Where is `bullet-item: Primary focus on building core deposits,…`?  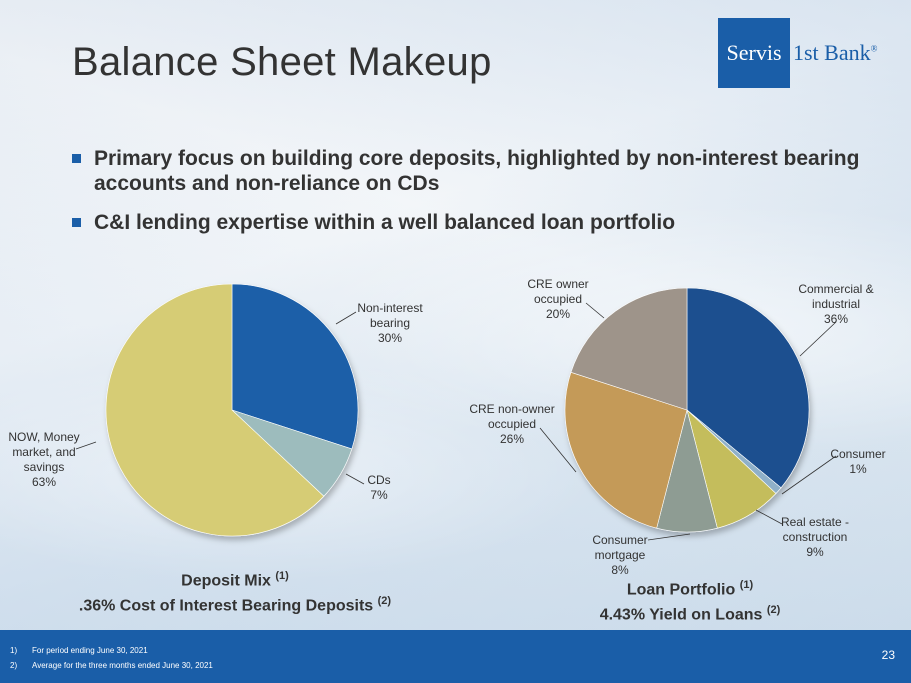 bullet-item: Primary focus on building core deposits,… is located at coordinates (467, 171).